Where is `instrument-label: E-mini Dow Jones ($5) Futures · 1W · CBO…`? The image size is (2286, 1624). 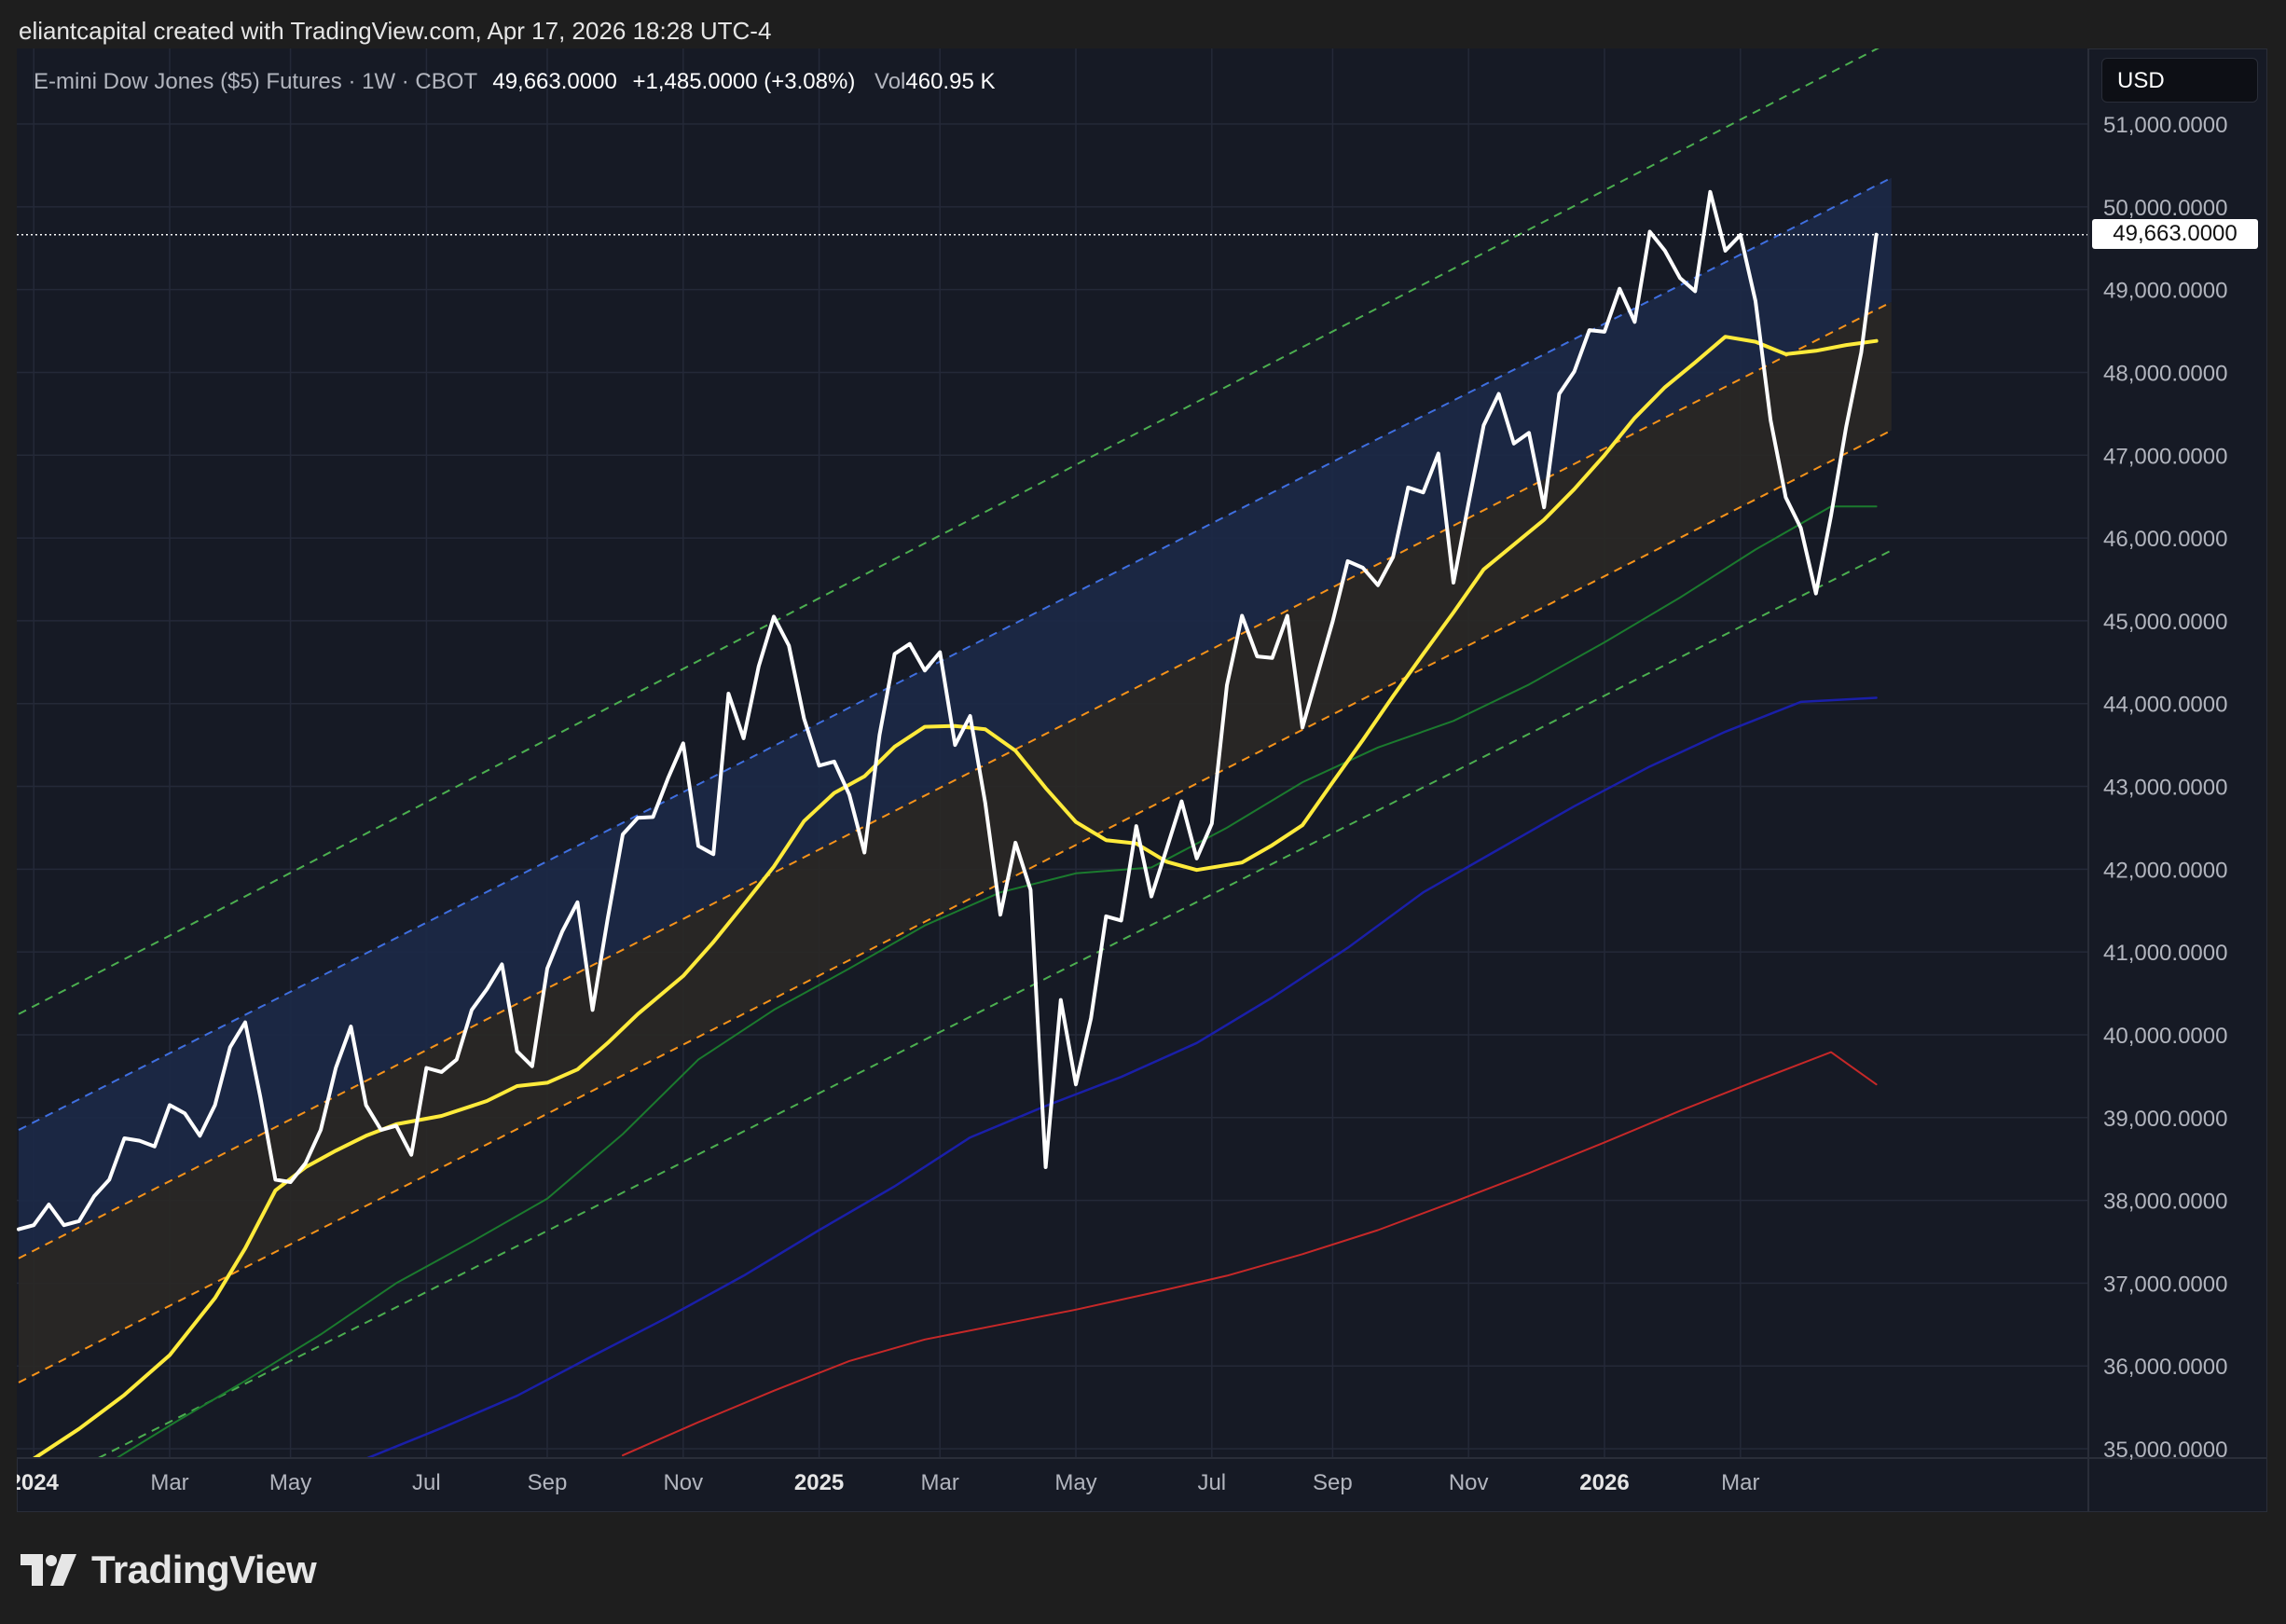
instrument-label: E-mini Dow Jones ($5) Futures · 1W · CBO… is located at coordinates (255, 81).